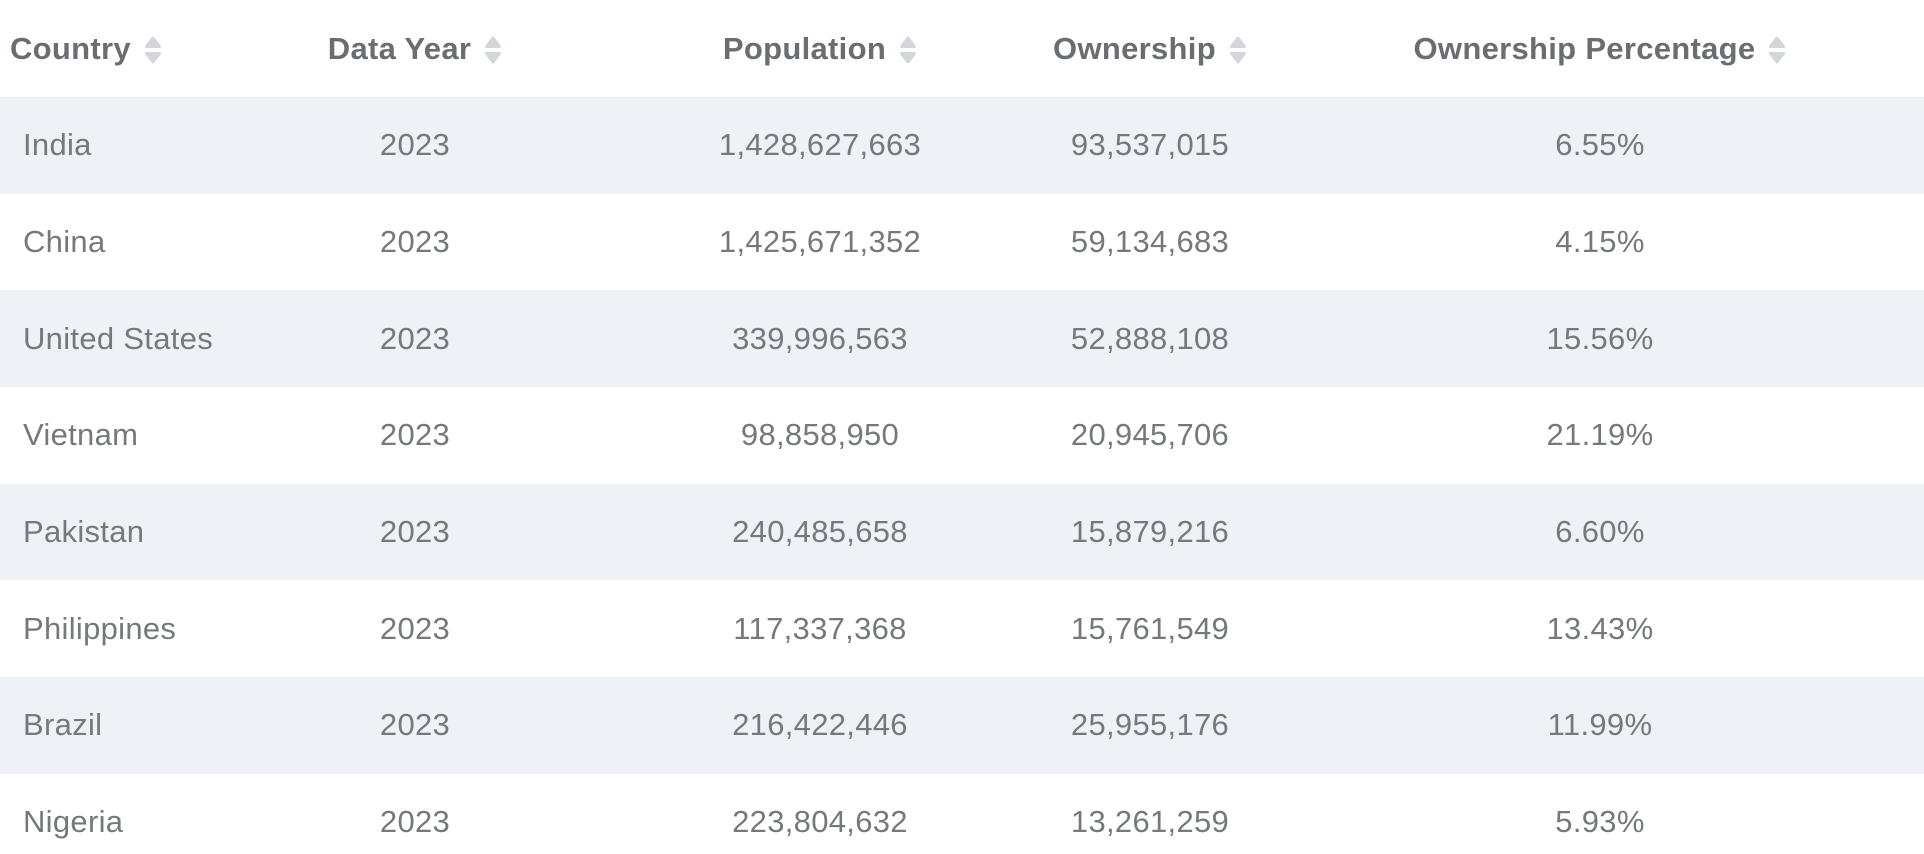  Describe the element at coordinates (64, 242) in the screenshot. I see `cell-country: China` at that location.